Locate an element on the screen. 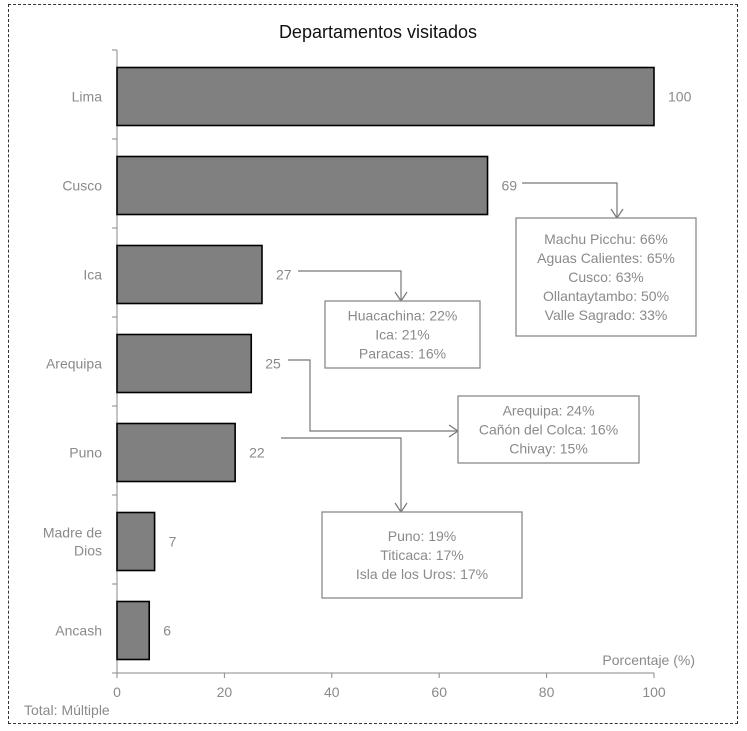  callout-ica: Huacachina: 22% Ica: 21% Paracas: 16% is located at coordinates (389, 319).